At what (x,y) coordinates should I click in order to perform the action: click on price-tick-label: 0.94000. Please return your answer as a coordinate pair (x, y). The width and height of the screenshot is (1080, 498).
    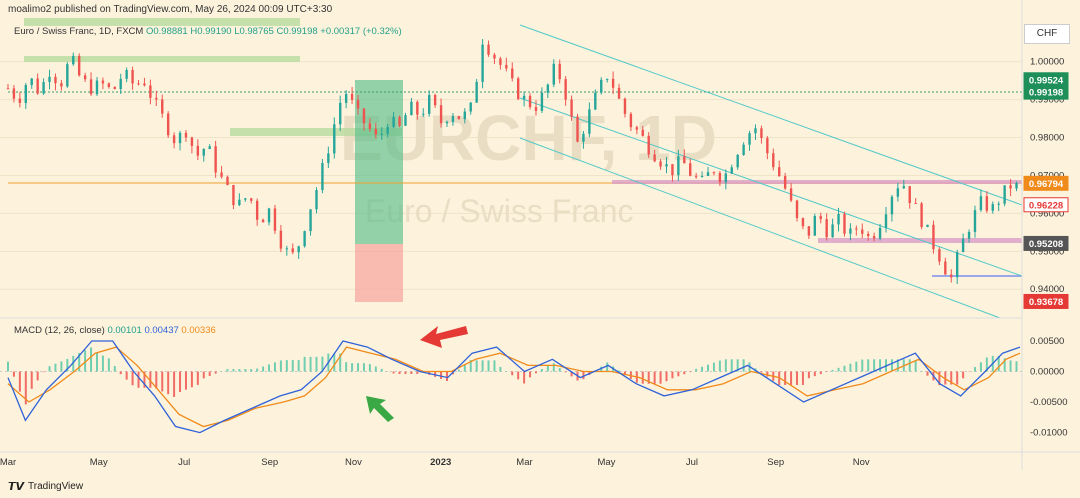
    Looking at the image, I should click on (1047, 289).